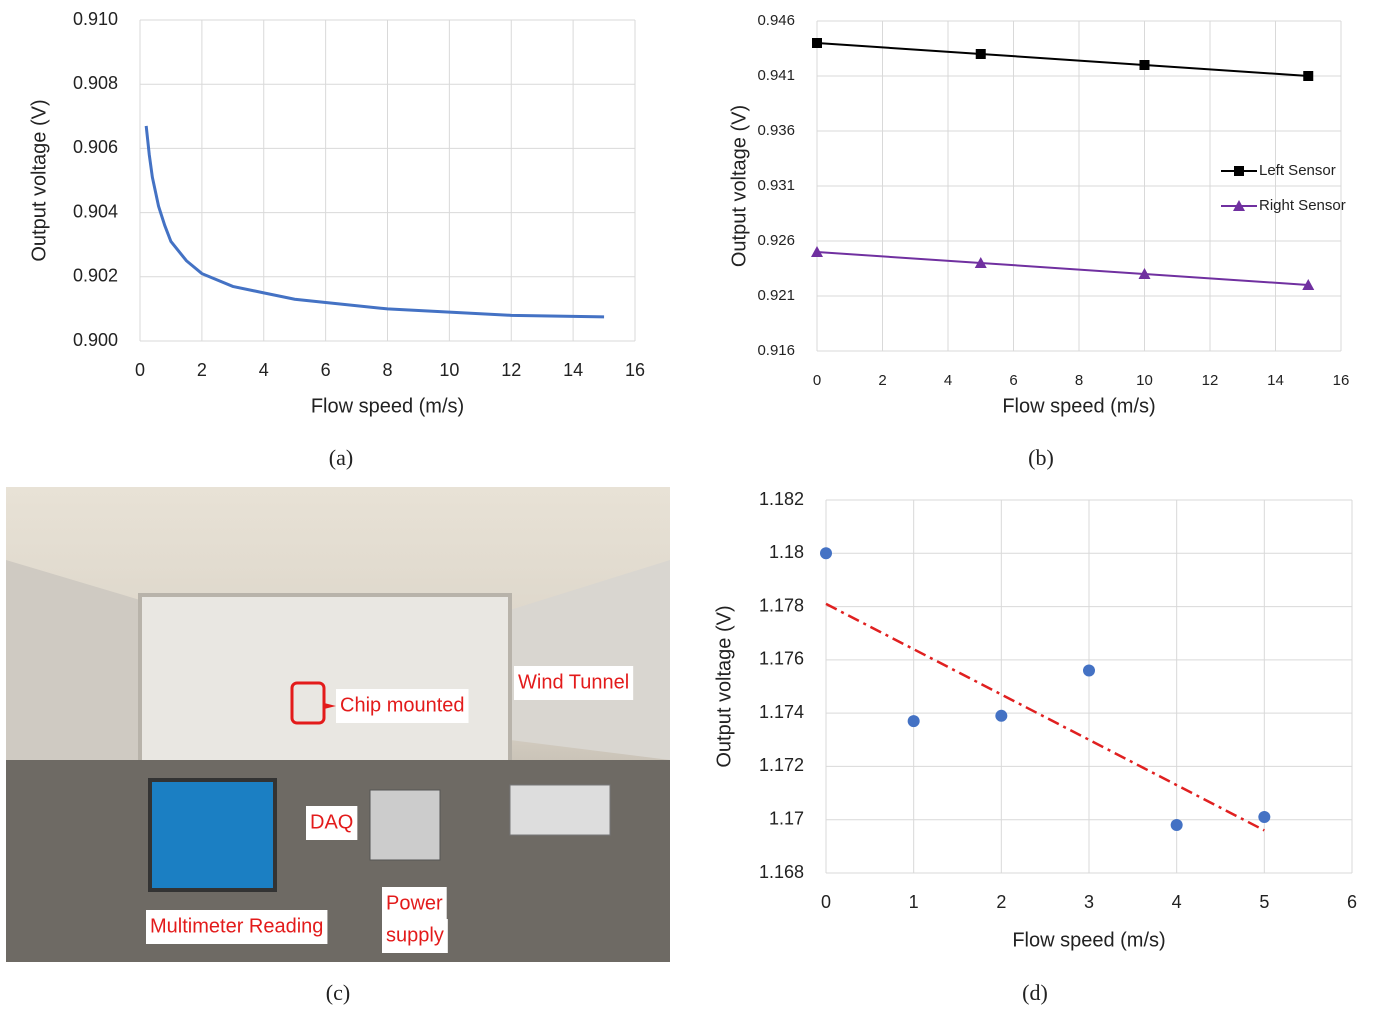 The width and height of the screenshot is (1373, 1014). Describe the element at coordinates (776, 130) in the screenshot. I see `y-tick-label: 0.936` at that location.